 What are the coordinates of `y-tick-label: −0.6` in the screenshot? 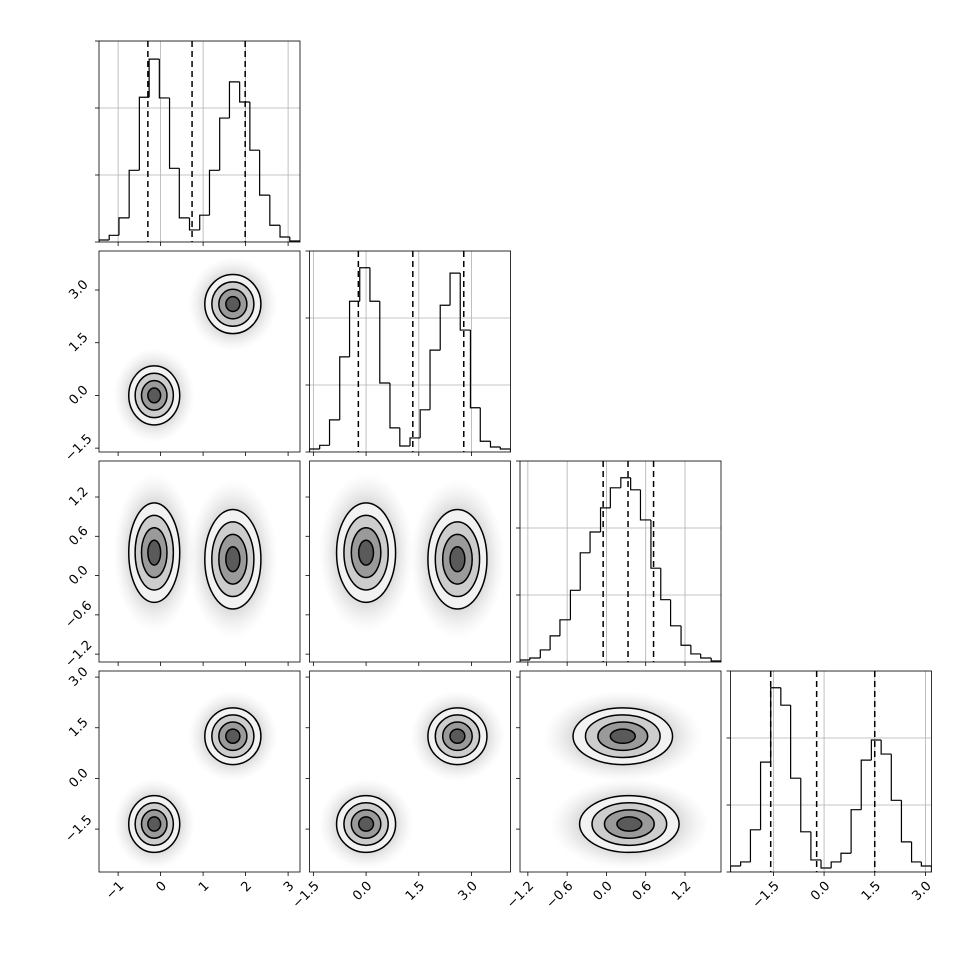 It's located at (79, 614).